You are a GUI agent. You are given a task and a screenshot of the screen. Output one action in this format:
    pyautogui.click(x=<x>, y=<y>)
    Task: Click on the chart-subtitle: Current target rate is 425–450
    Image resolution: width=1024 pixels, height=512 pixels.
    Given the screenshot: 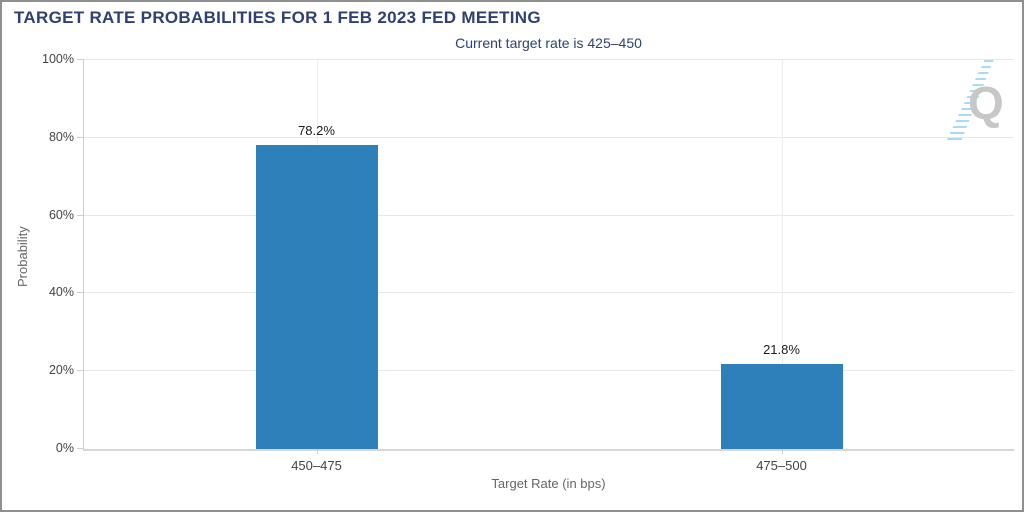 What is the action you would take?
    pyautogui.click(x=548, y=43)
    